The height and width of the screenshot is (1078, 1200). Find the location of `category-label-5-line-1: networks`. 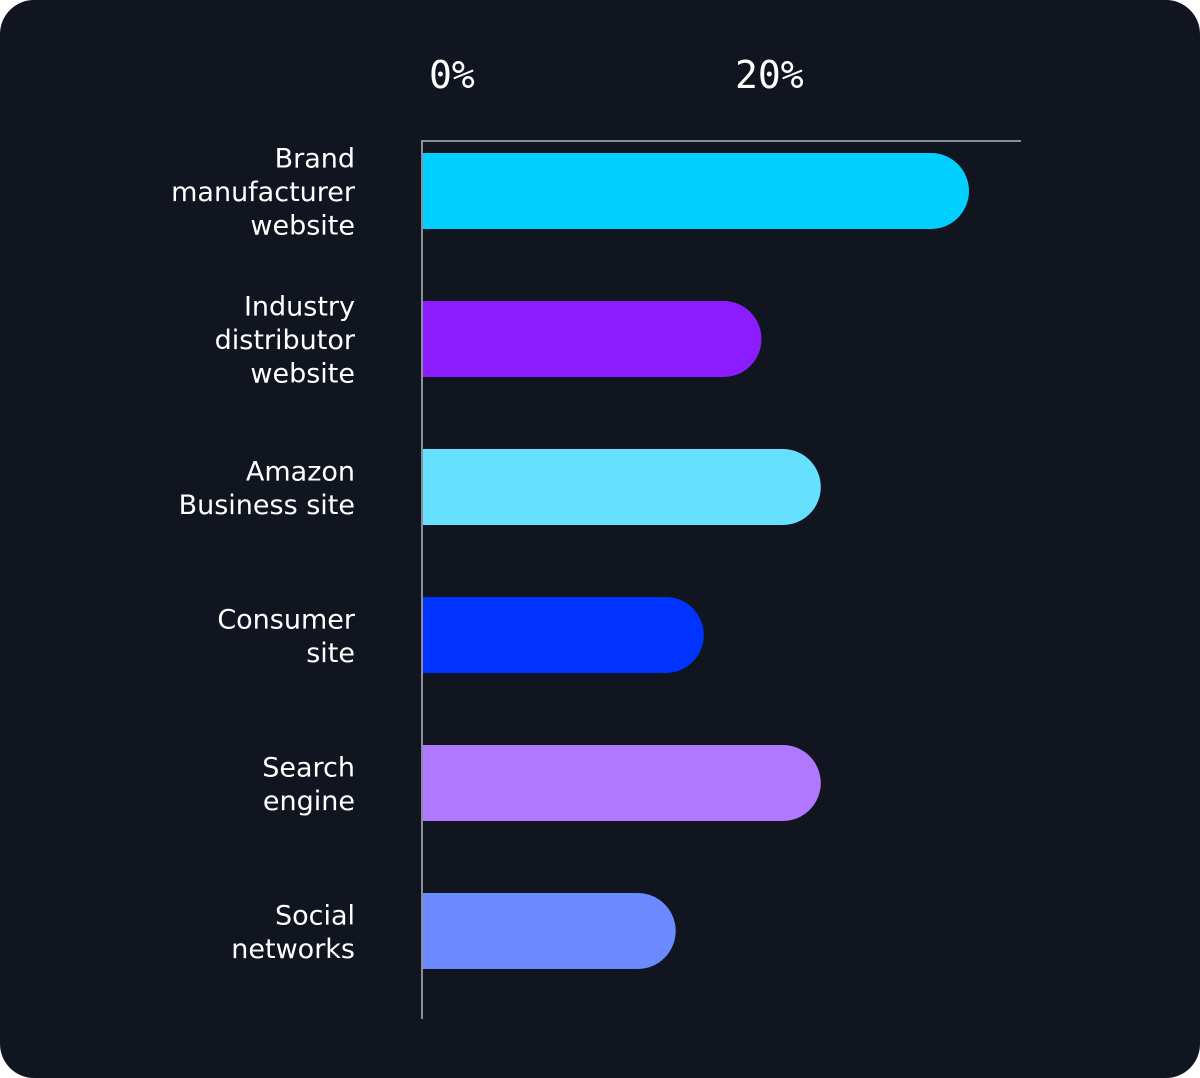

category-label-5-line-1: networks is located at coordinates (293, 949).